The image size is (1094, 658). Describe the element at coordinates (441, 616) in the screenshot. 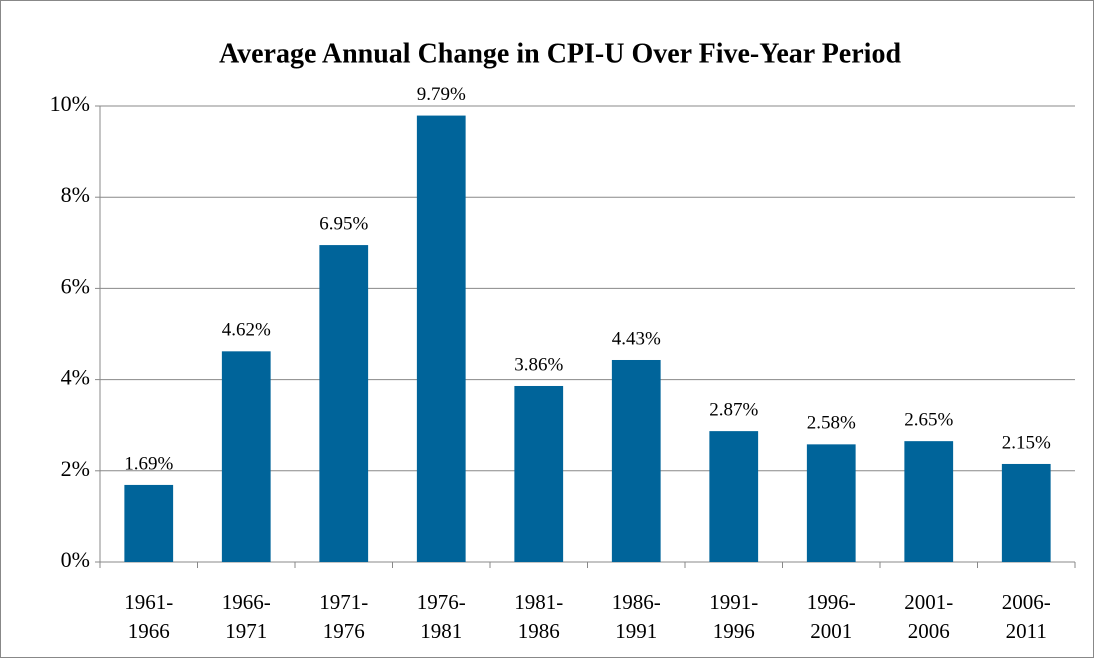

I see `x-tick-label: 1976-1981` at that location.